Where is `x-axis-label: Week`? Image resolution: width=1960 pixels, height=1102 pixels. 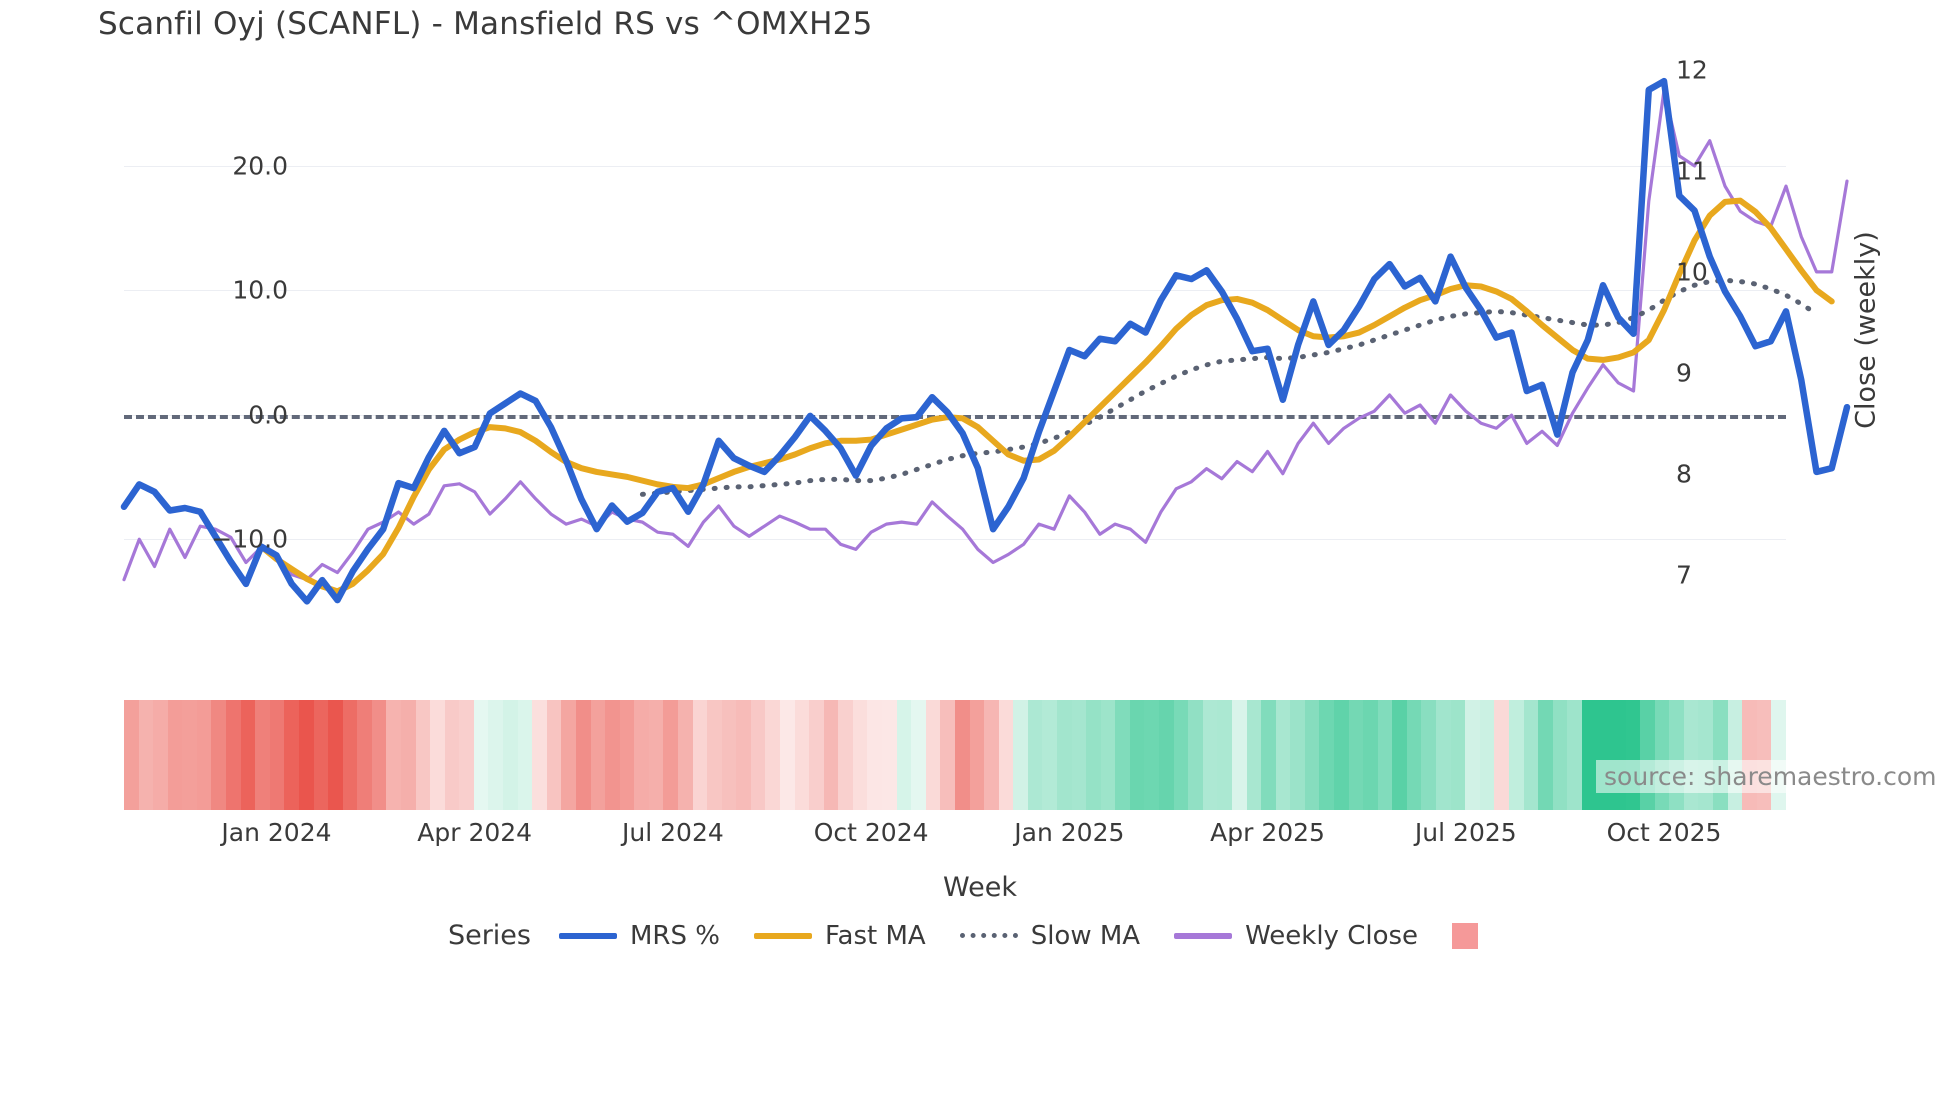
x-axis-label: Week is located at coordinates (980, 887).